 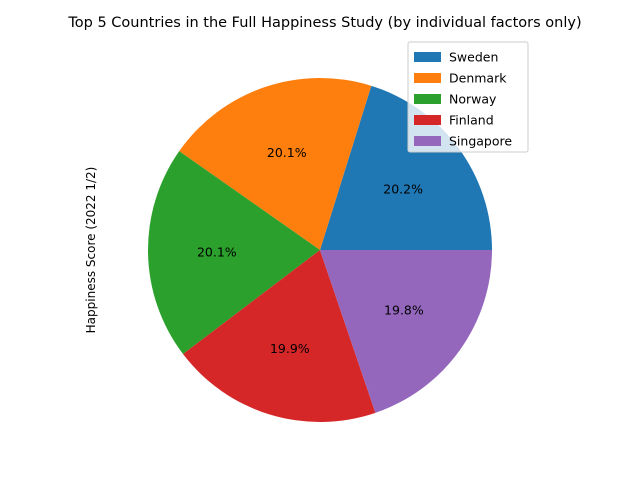 What do you see at coordinates (478, 78) in the screenshot?
I see `legend-label-denmark: Denmark` at bounding box center [478, 78].